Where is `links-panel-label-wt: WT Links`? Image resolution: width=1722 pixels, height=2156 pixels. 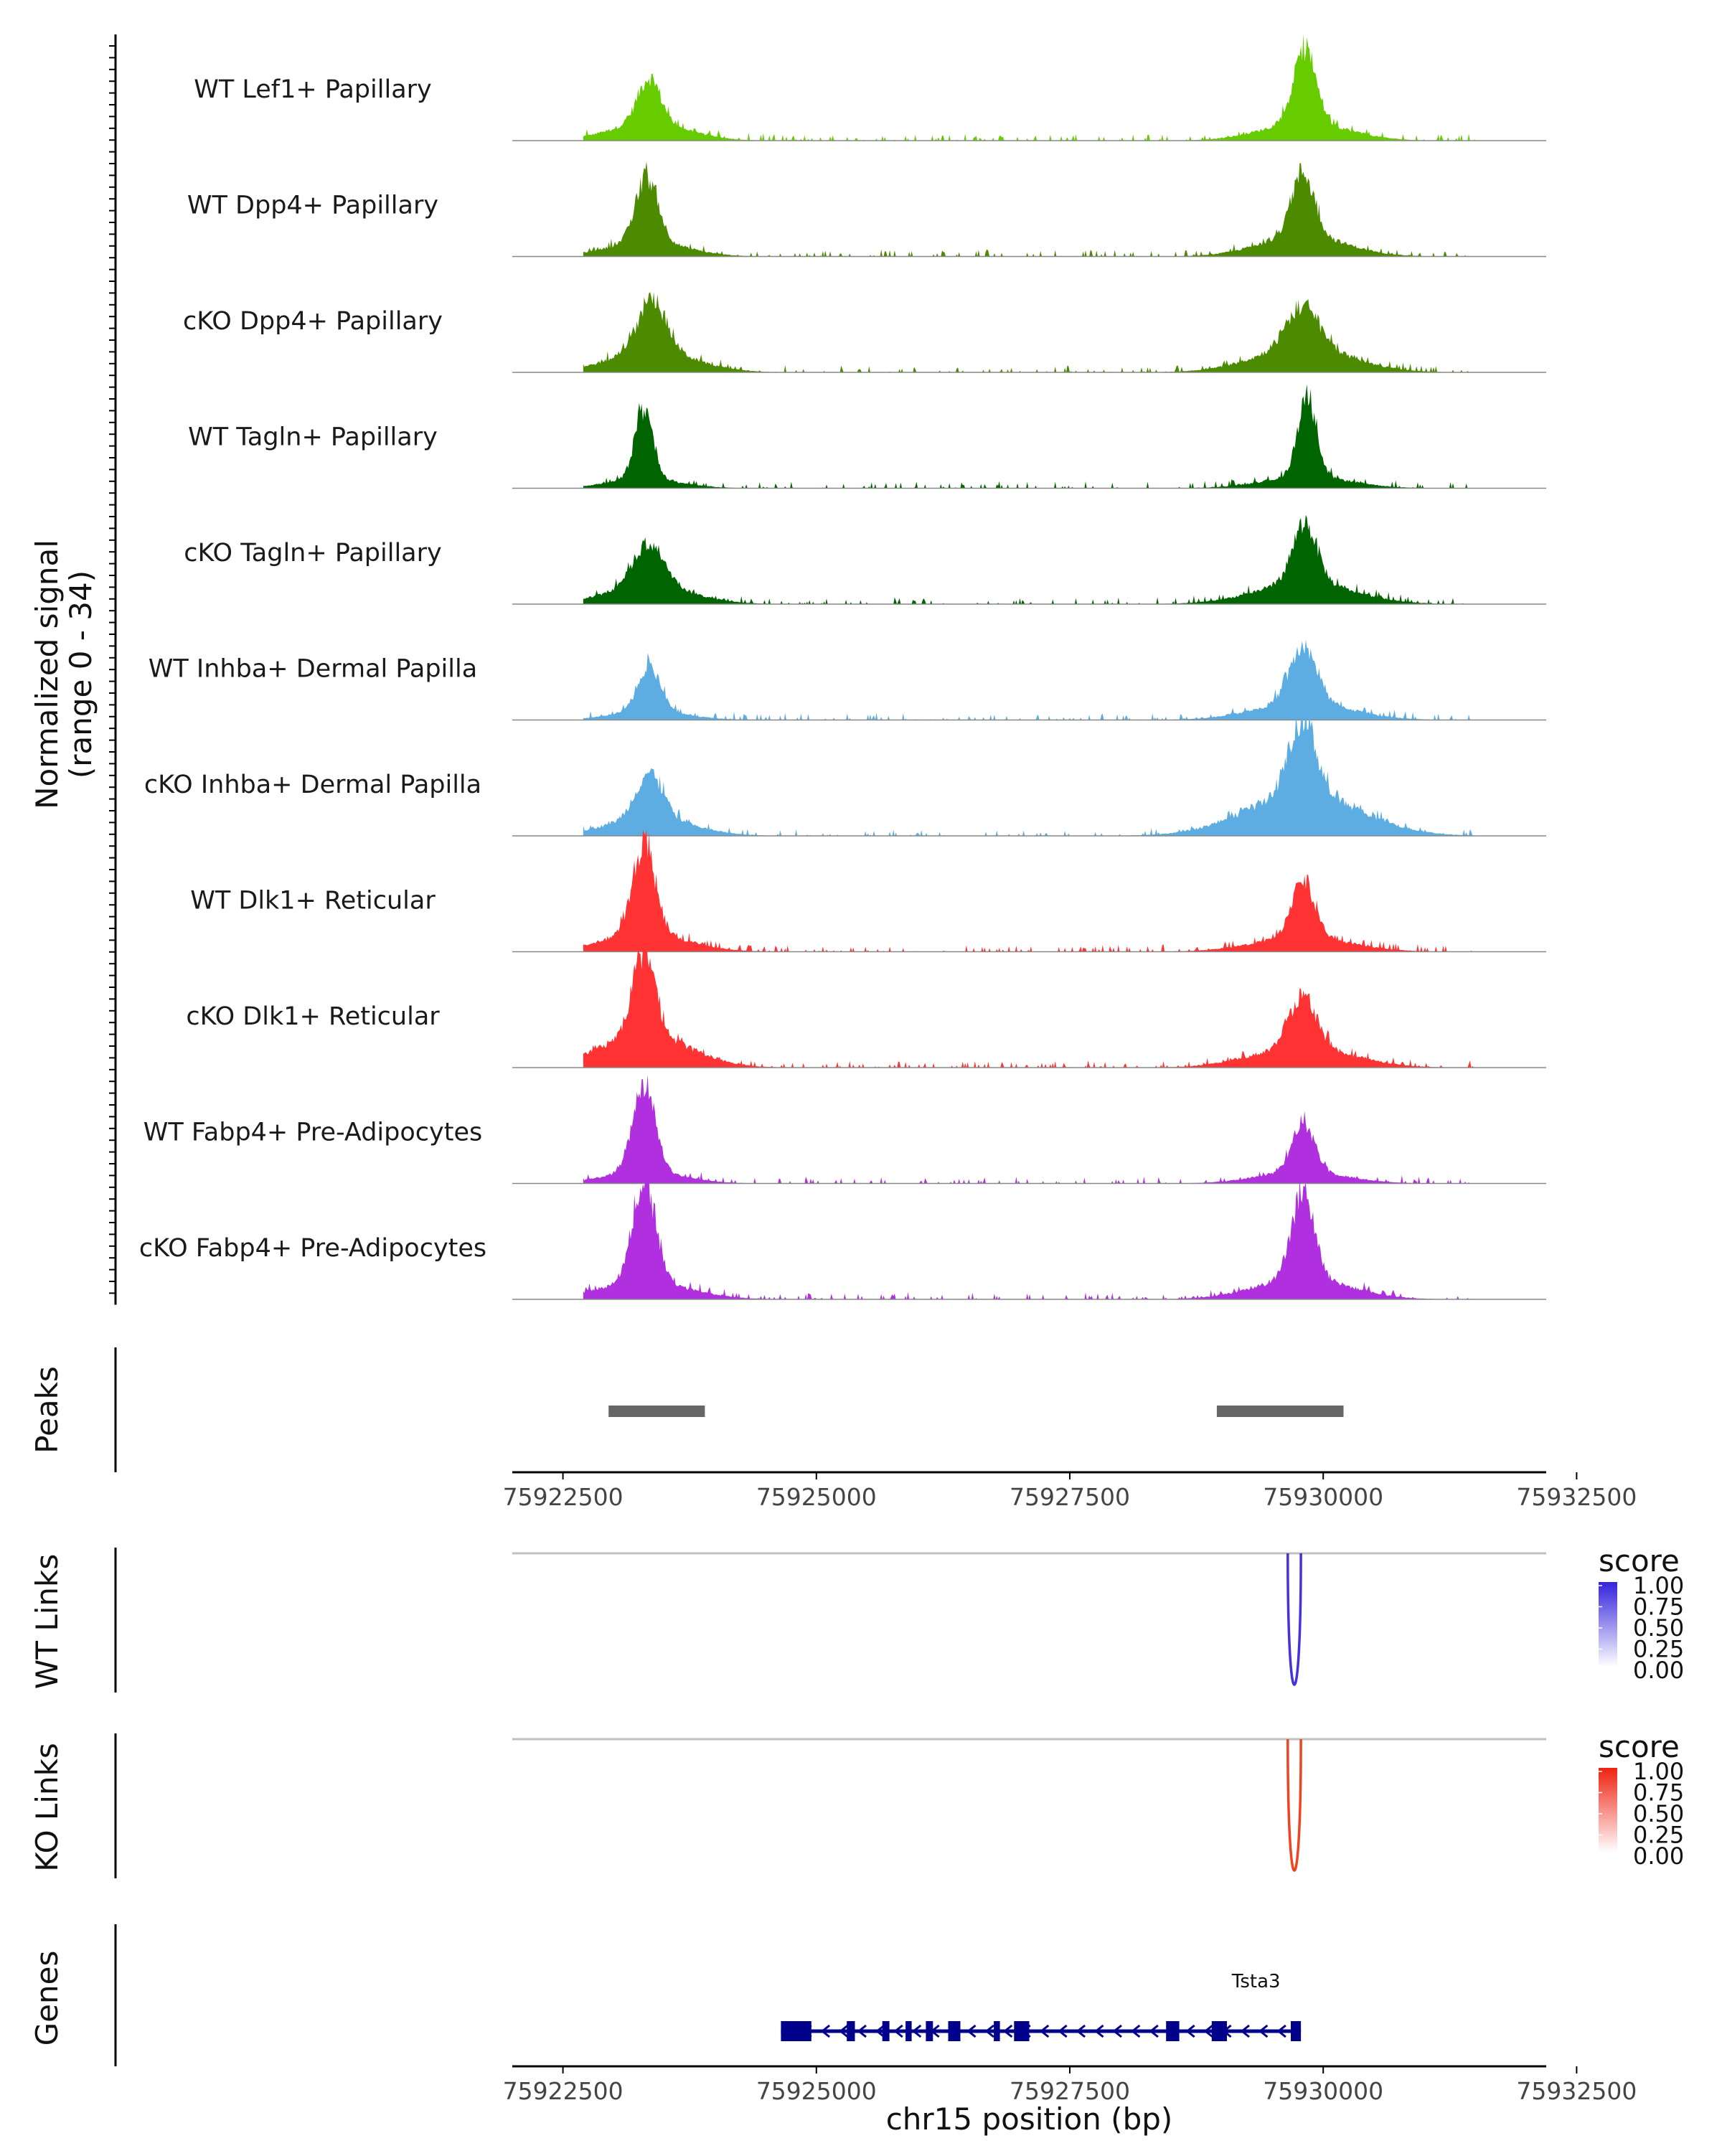
links-panel-label-wt: WT Links is located at coordinates (47, 1622).